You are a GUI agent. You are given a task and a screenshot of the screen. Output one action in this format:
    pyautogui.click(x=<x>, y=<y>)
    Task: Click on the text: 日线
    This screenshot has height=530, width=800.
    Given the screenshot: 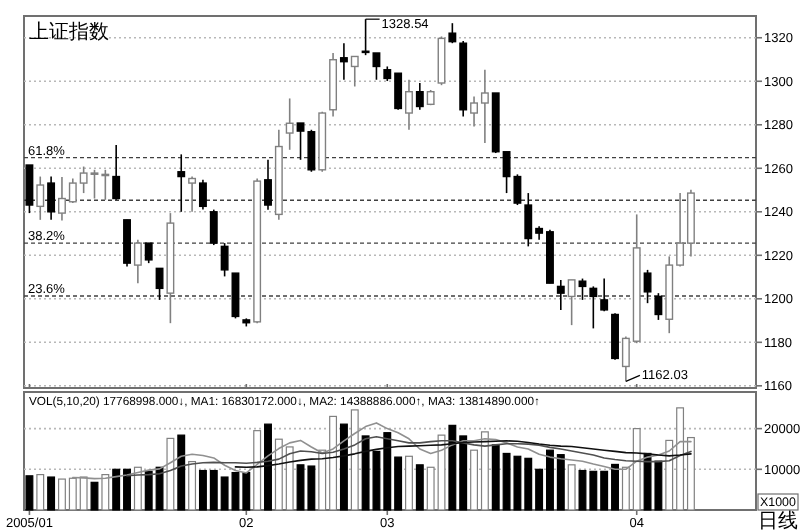 What is the action you would take?
    pyautogui.click(x=778, y=519)
    